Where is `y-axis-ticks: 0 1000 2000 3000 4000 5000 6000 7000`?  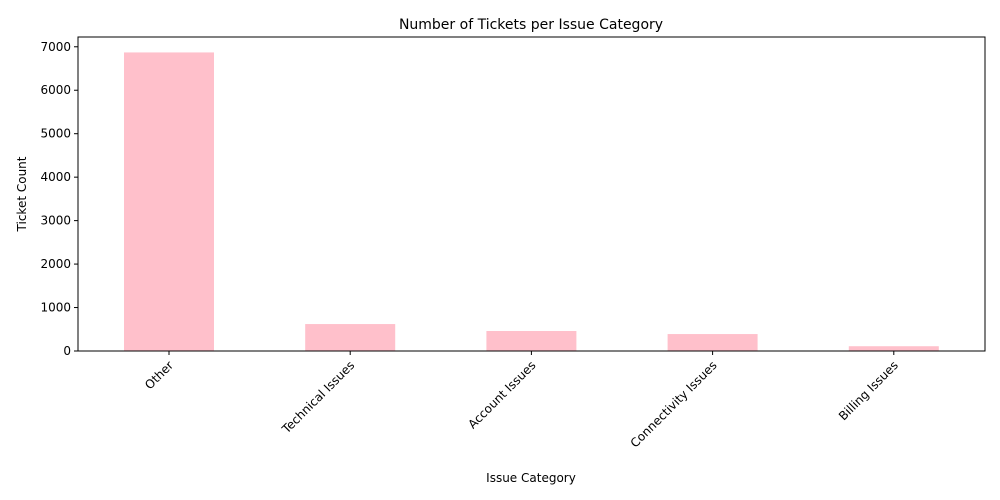
y-axis-ticks: 0 1000 2000 3000 4000 5000 6000 7000 is located at coordinates (59, 199).